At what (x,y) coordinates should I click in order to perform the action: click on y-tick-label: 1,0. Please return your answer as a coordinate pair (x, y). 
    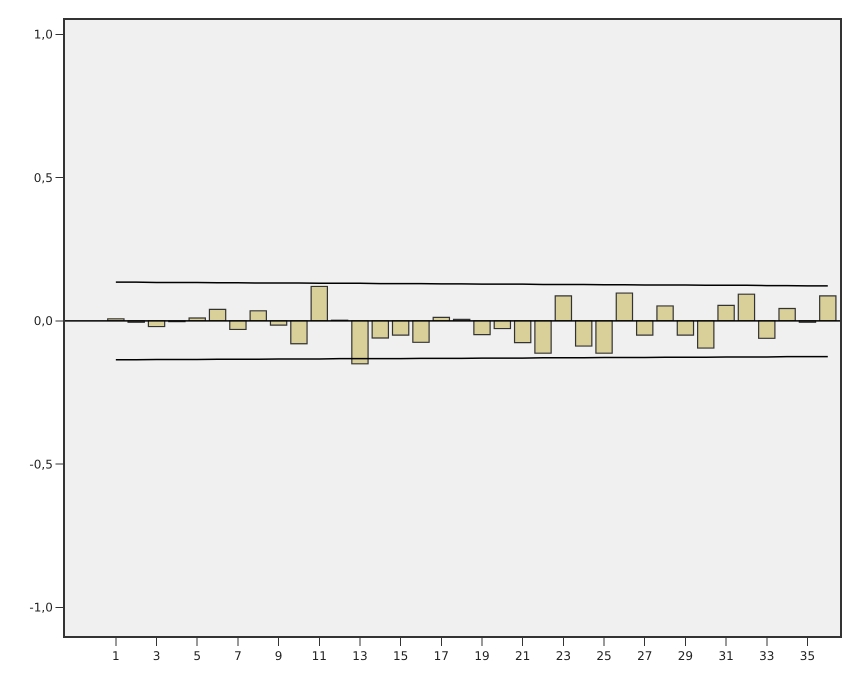
    Looking at the image, I should click on (43, 35).